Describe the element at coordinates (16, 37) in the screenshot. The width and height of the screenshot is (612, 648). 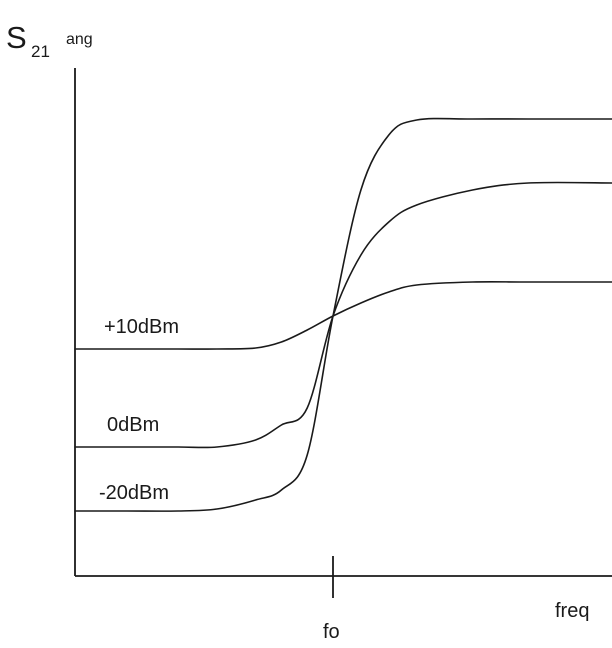
I see `y-axis-label-main: S` at that location.